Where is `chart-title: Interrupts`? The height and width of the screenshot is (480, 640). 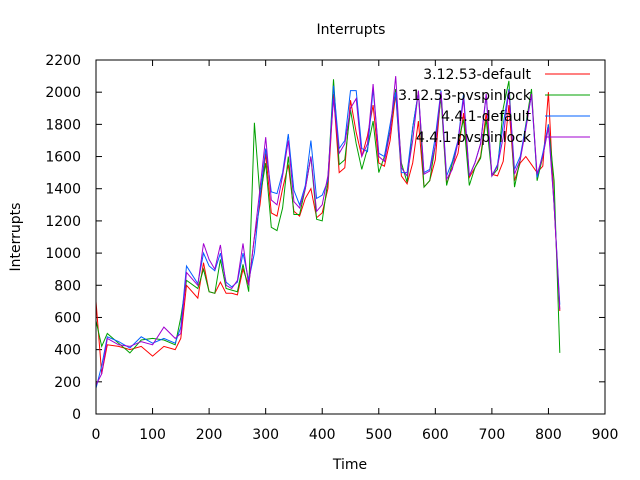
chart-title: Interrupts is located at coordinates (351, 30).